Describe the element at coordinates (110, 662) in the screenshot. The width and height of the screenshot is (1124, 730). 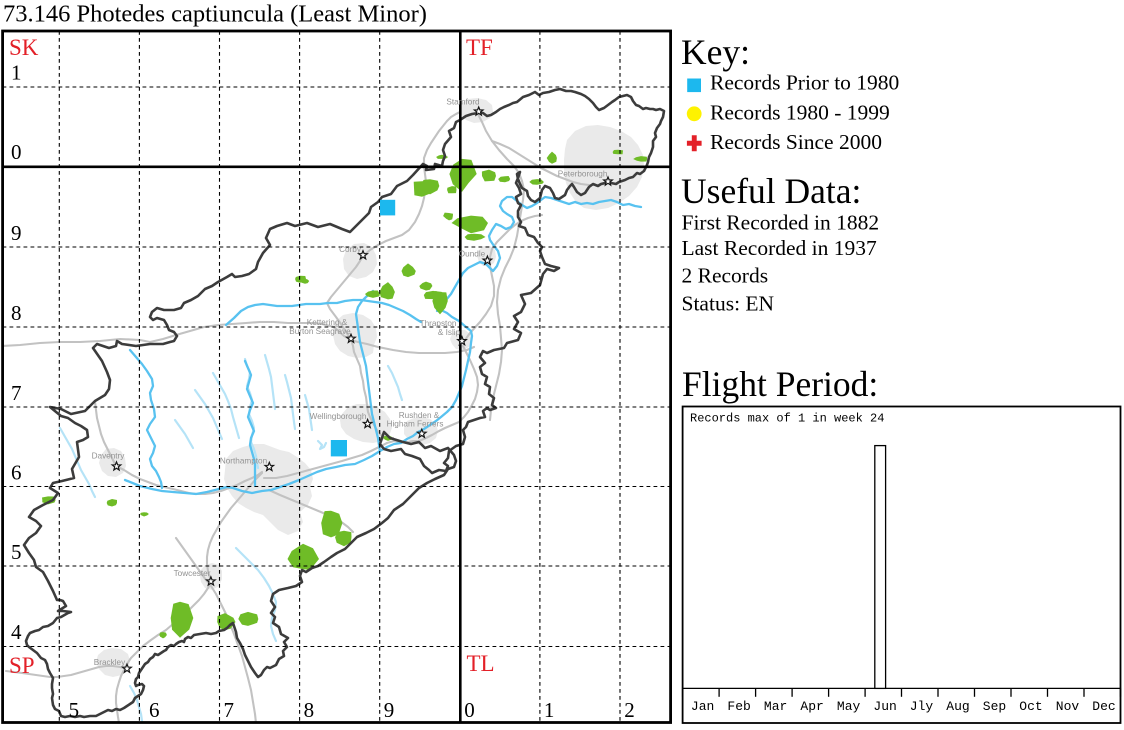
I see `svg-text: Brackley` at that location.